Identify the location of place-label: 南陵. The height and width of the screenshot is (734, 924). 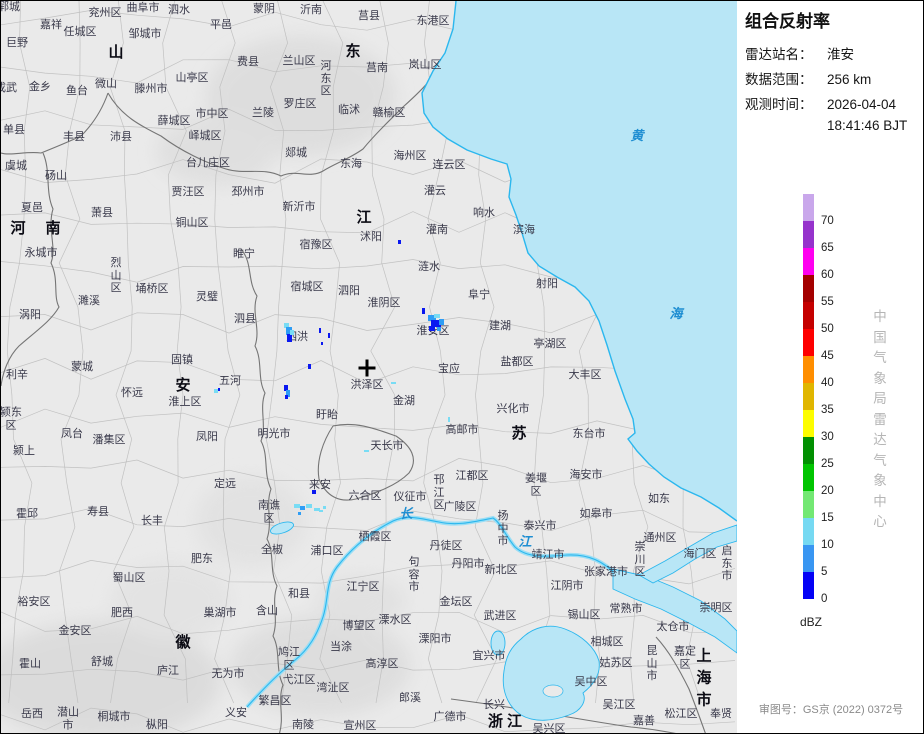
(303, 724).